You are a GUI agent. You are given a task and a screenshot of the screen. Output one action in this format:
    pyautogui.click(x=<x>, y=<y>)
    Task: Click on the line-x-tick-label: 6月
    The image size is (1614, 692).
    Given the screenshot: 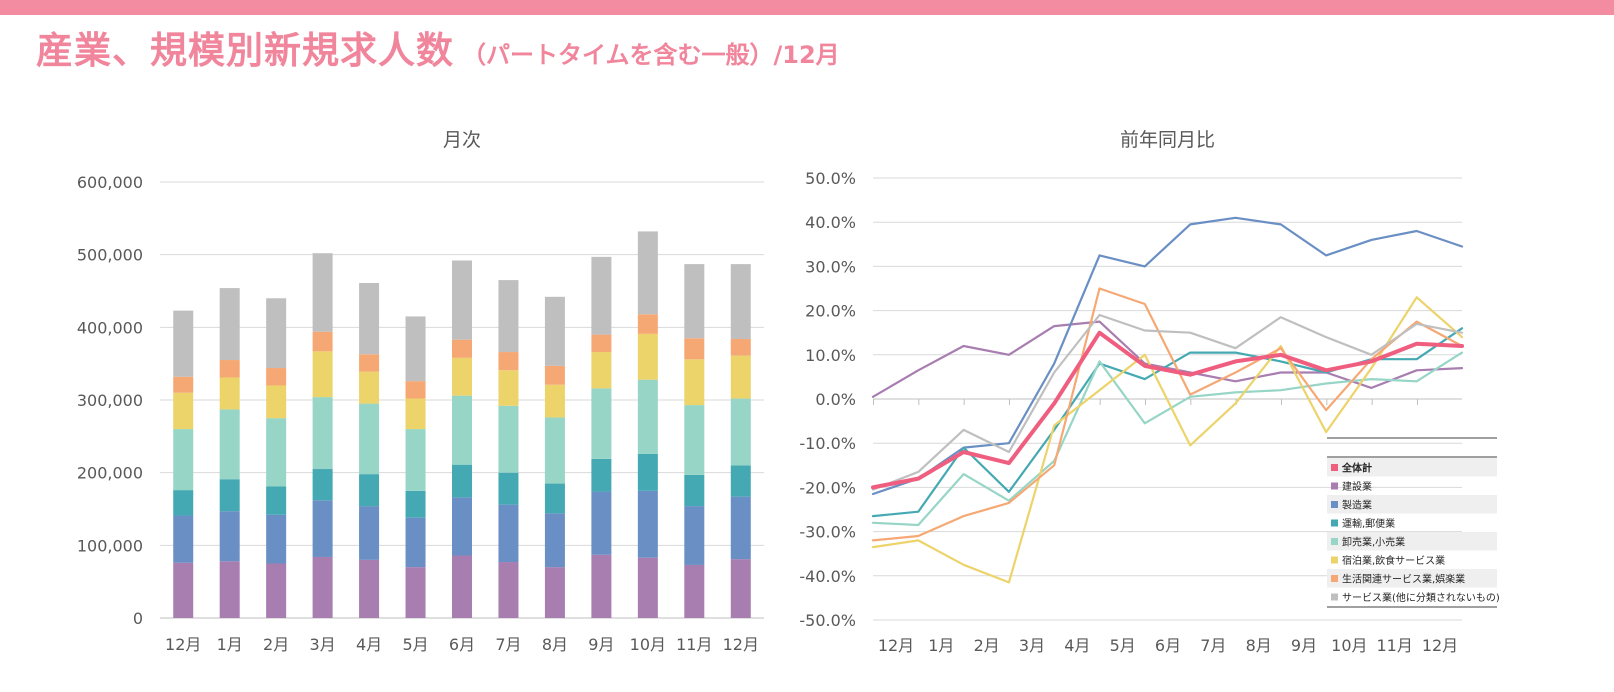 What is the action you would take?
    pyautogui.click(x=1168, y=645)
    